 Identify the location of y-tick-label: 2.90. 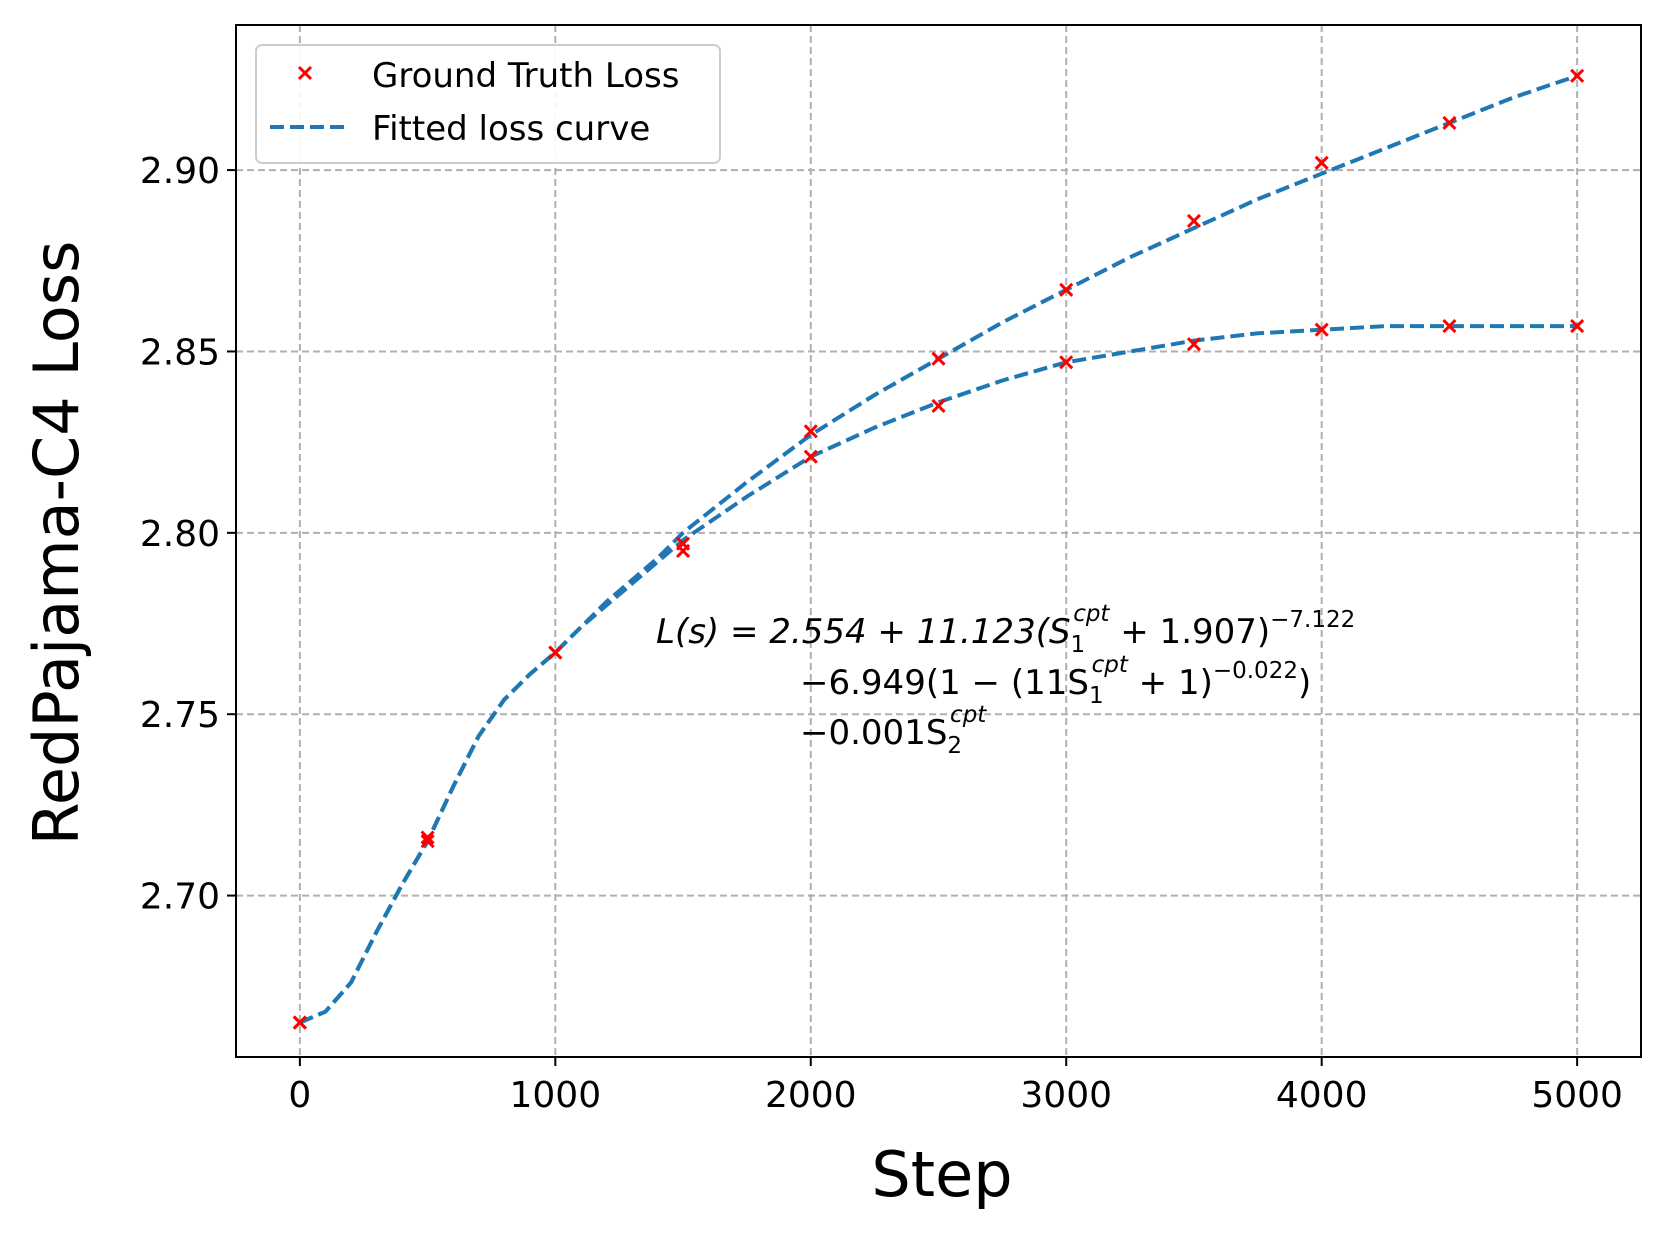
(180, 171).